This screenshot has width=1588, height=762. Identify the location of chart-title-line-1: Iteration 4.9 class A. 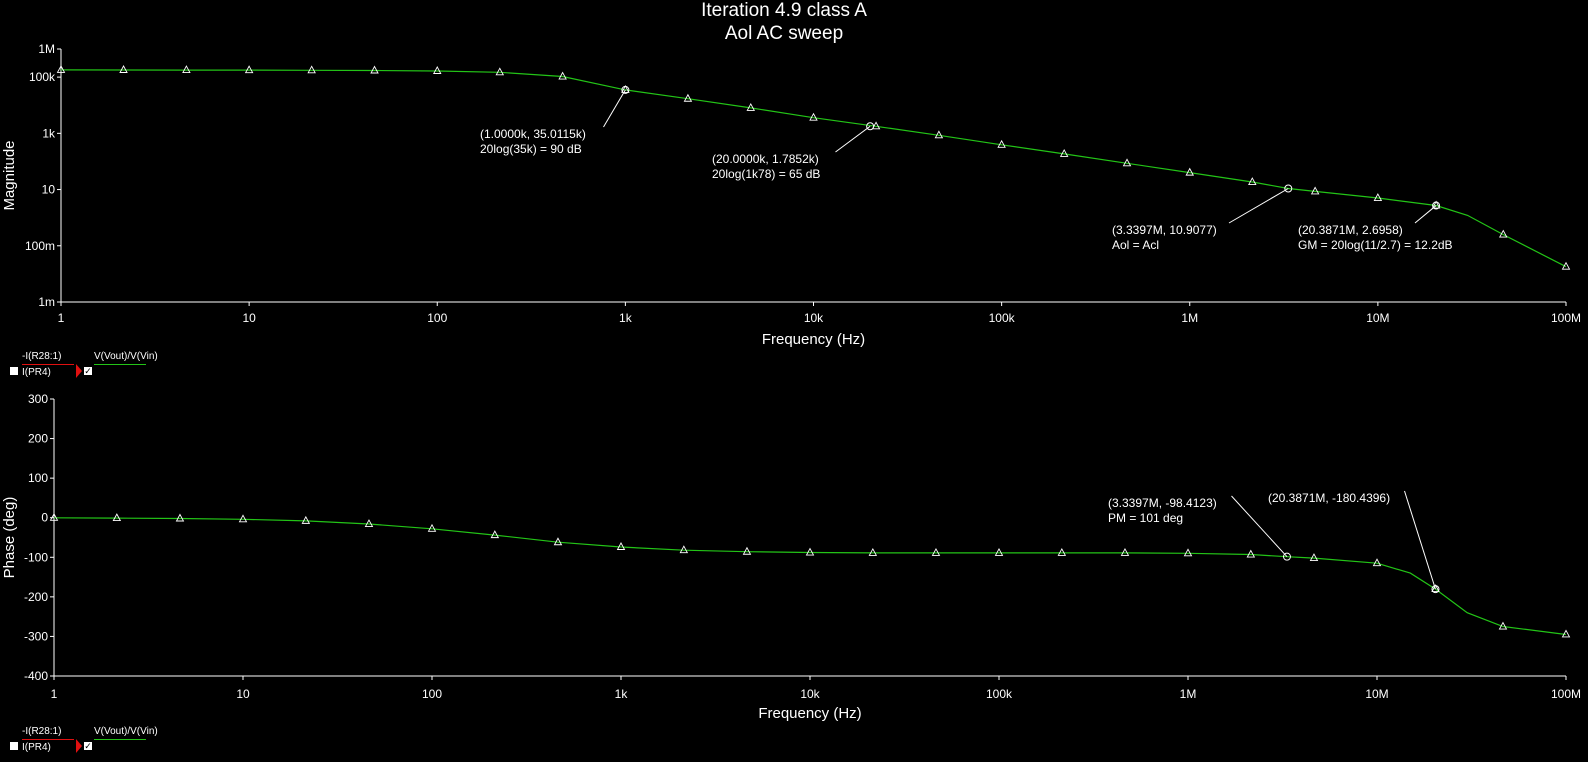
(784, 10).